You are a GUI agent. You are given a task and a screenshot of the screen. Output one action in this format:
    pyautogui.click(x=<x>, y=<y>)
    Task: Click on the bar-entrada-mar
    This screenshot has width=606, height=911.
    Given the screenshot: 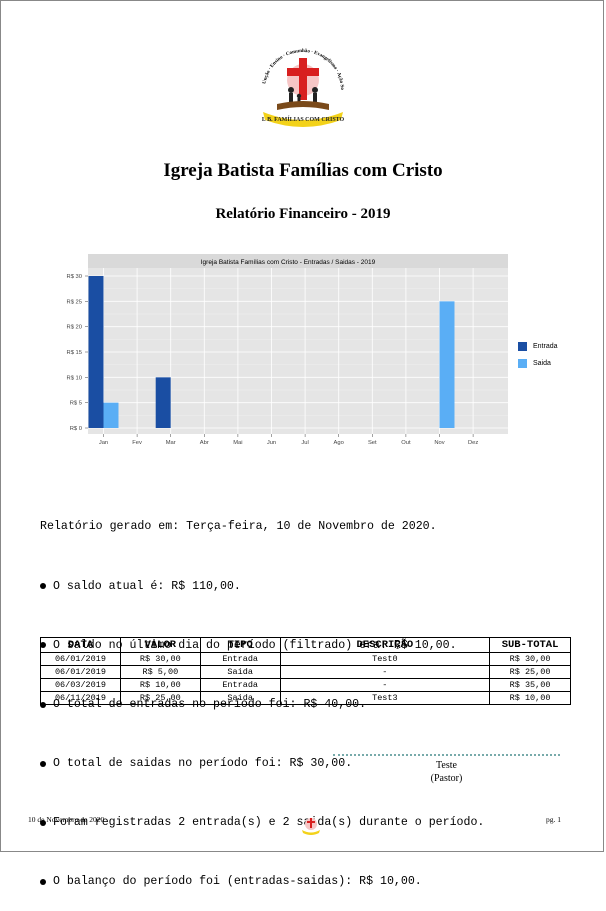 What is the action you would take?
    pyautogui.click(x=163, y=402)
    